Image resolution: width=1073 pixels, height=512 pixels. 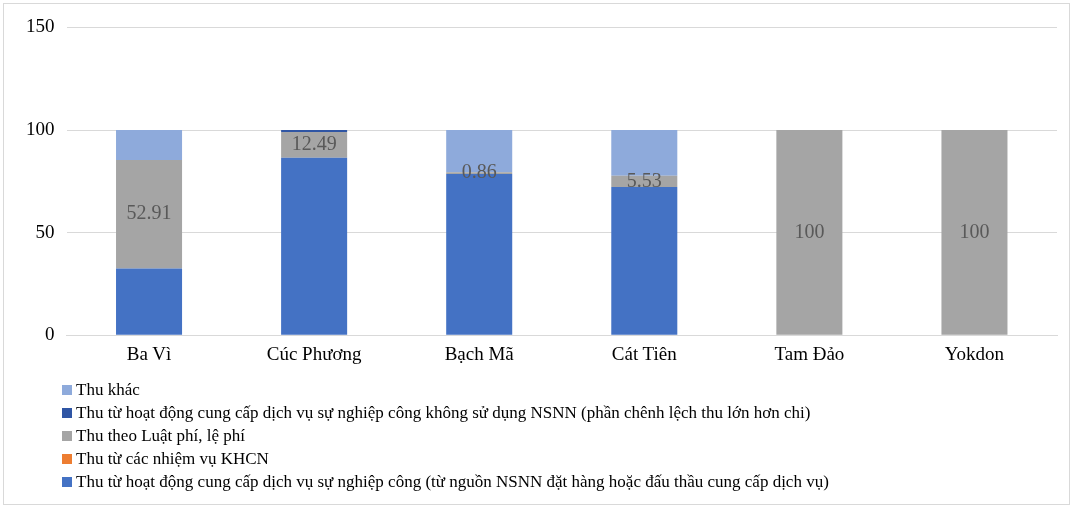 I want to click on x-tick-label: Cát Tiên, so click(x=644, y=353).